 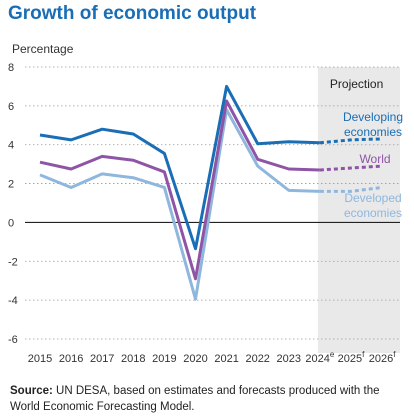 What do you see at coordinates (226, 359) in the screenshot?
I see `x-tick-label: 2021` at bounding box center [226, 359].